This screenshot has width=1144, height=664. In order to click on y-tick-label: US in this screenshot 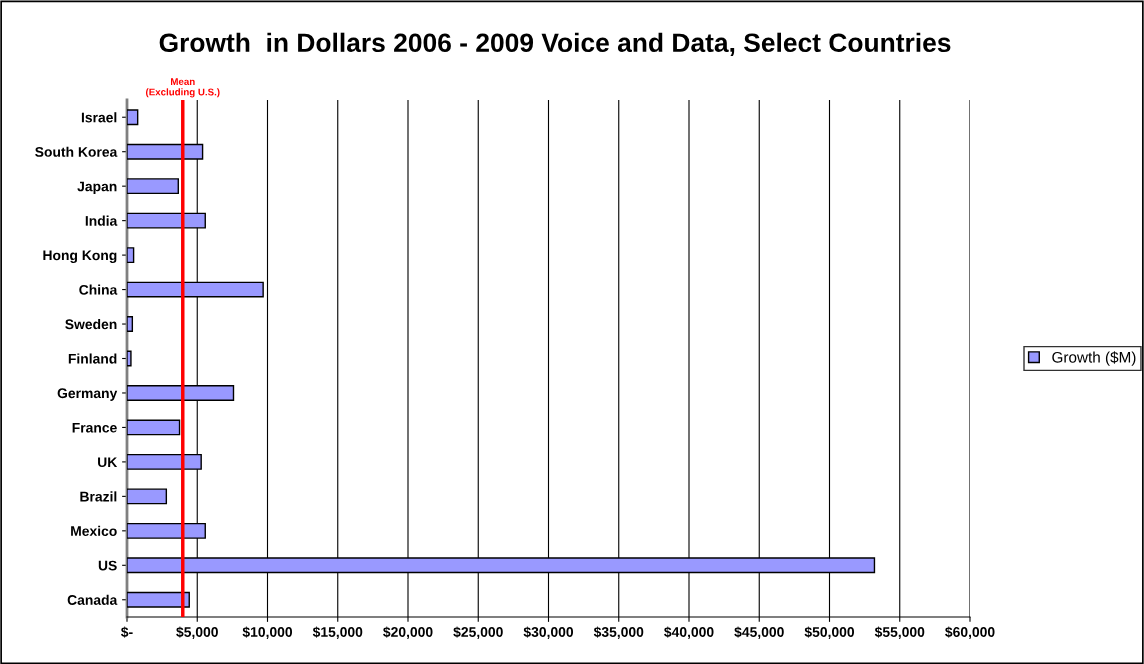, I will do `click(107, 565)`.